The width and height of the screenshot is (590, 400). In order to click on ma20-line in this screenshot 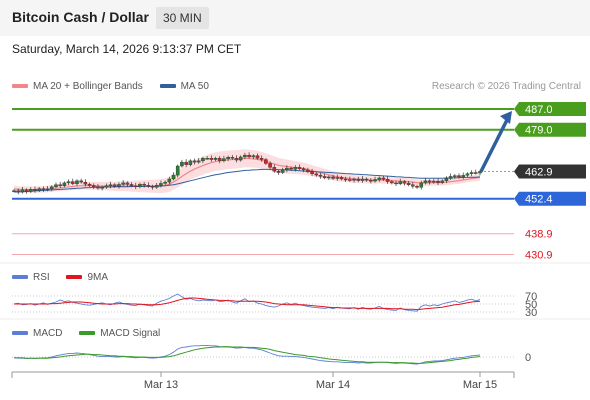, I will do `click(247, 174)`.